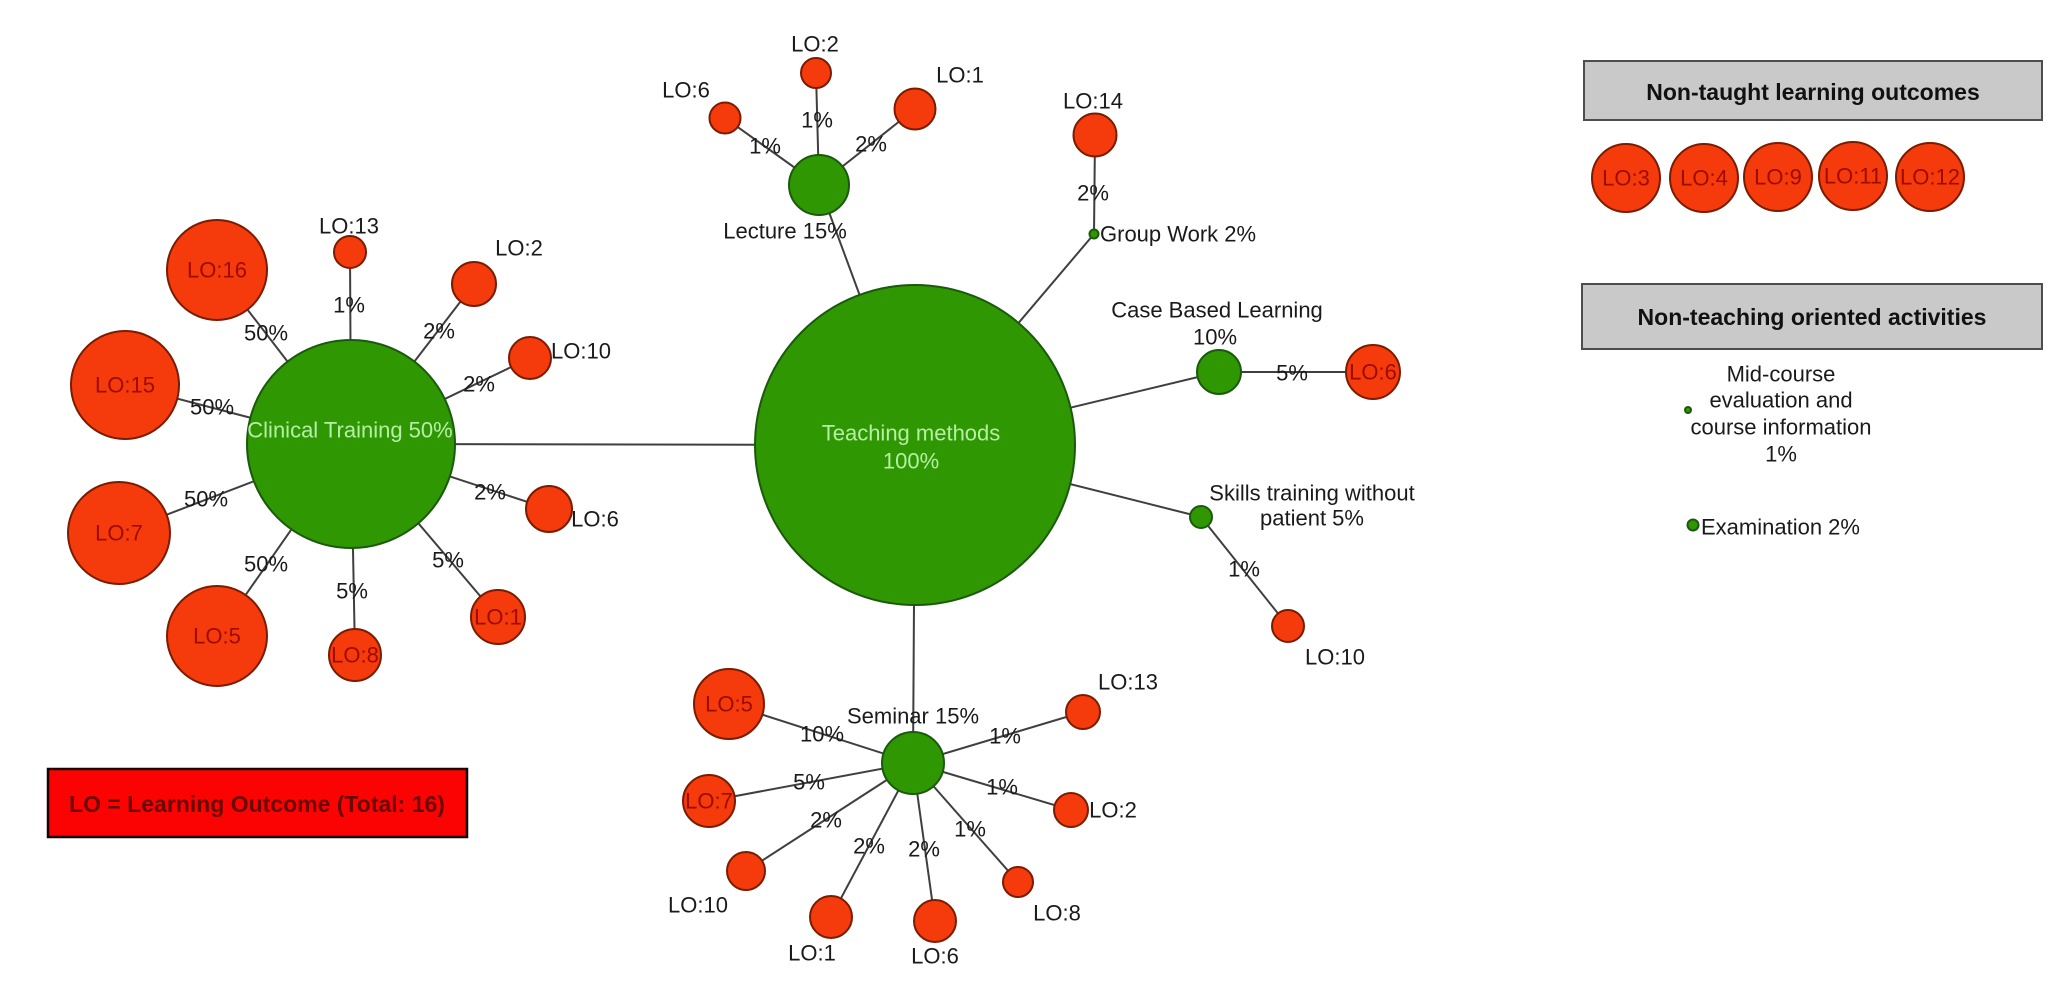  I want to click on svg-text: Clinical Training 50%, so click(349, 430).